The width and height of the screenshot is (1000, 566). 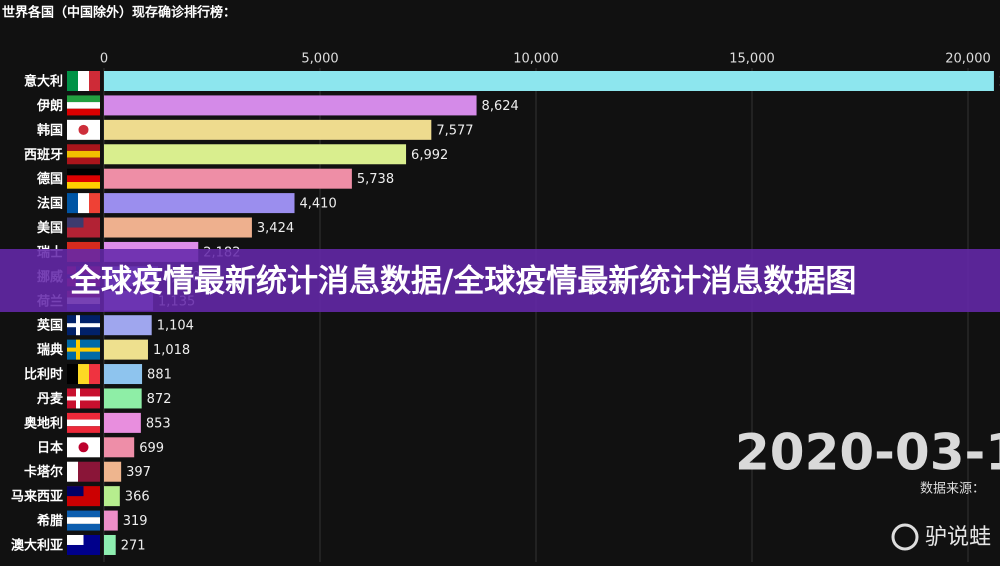 I want to click on x-tick-label: 20,000, so click(x=968, y=59).